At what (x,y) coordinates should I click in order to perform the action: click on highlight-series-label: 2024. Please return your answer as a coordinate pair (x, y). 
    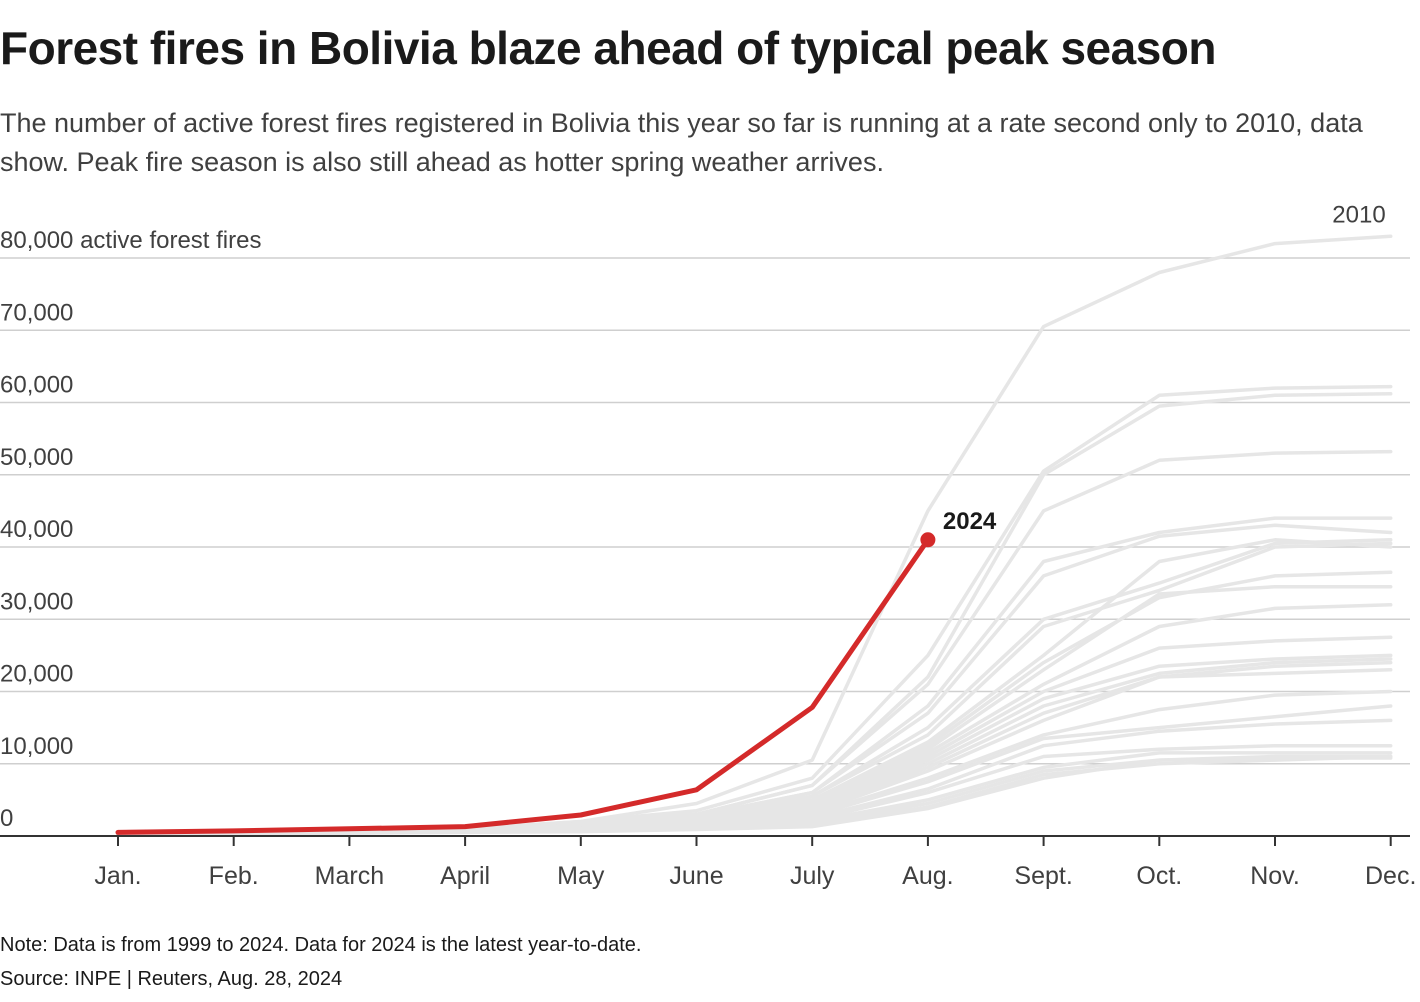
    Looking at the image, I should click on (970, 521).